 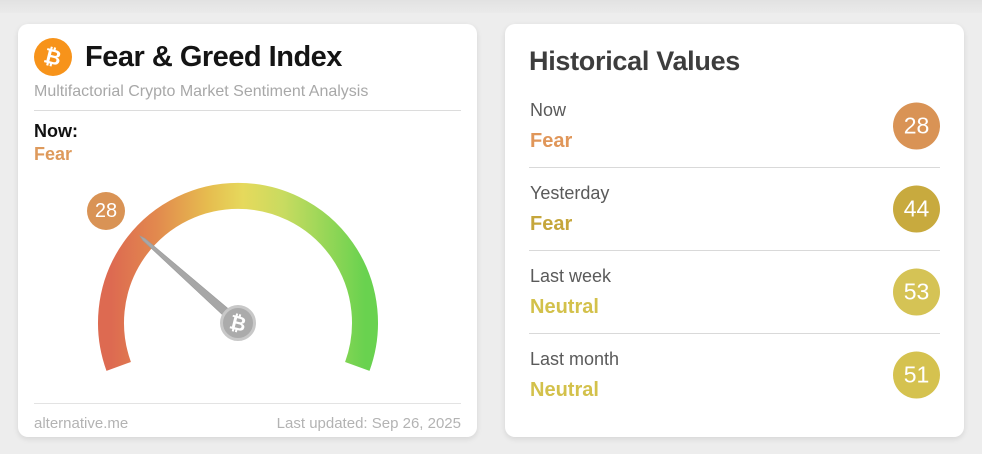 I want to click on page-top-strip, so click(x=491, y=6).